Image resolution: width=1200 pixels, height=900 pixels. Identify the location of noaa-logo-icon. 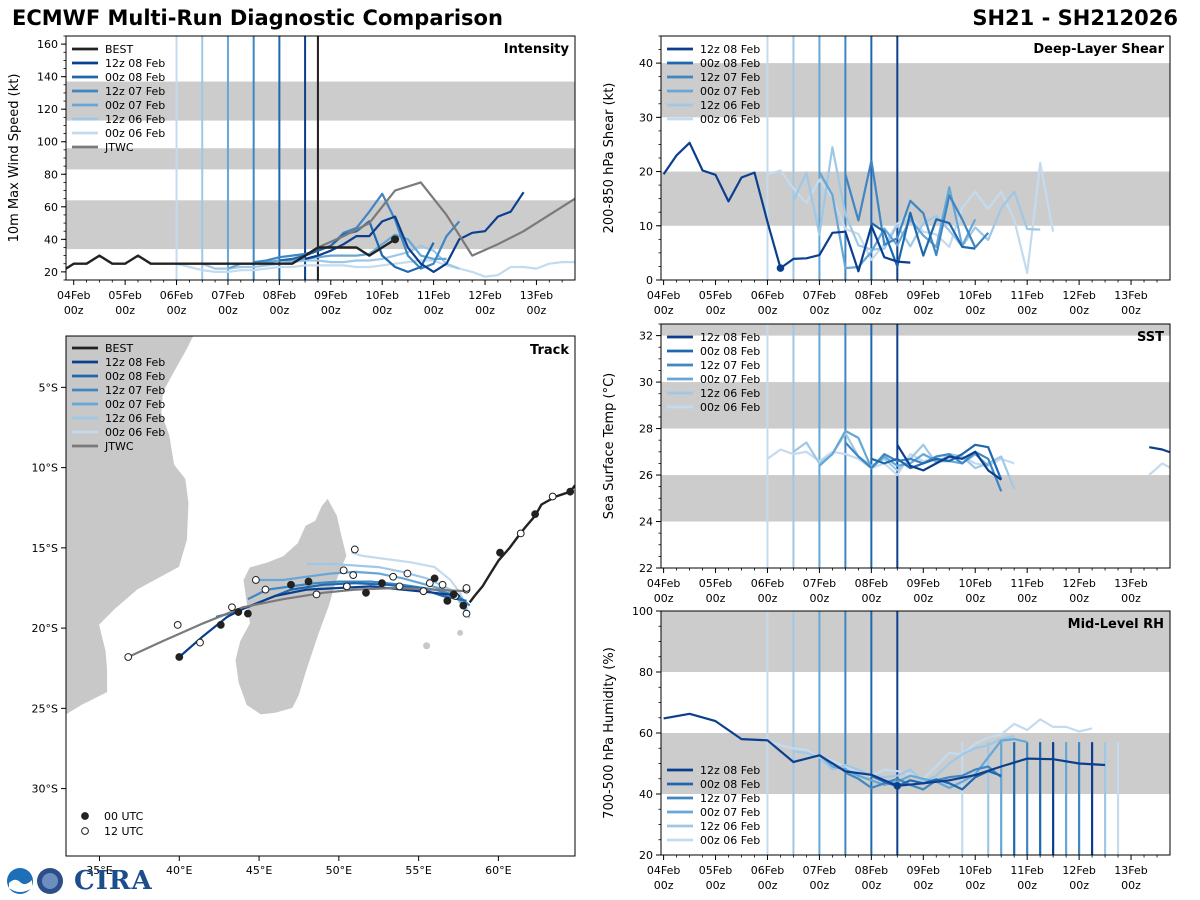
(35, 881).